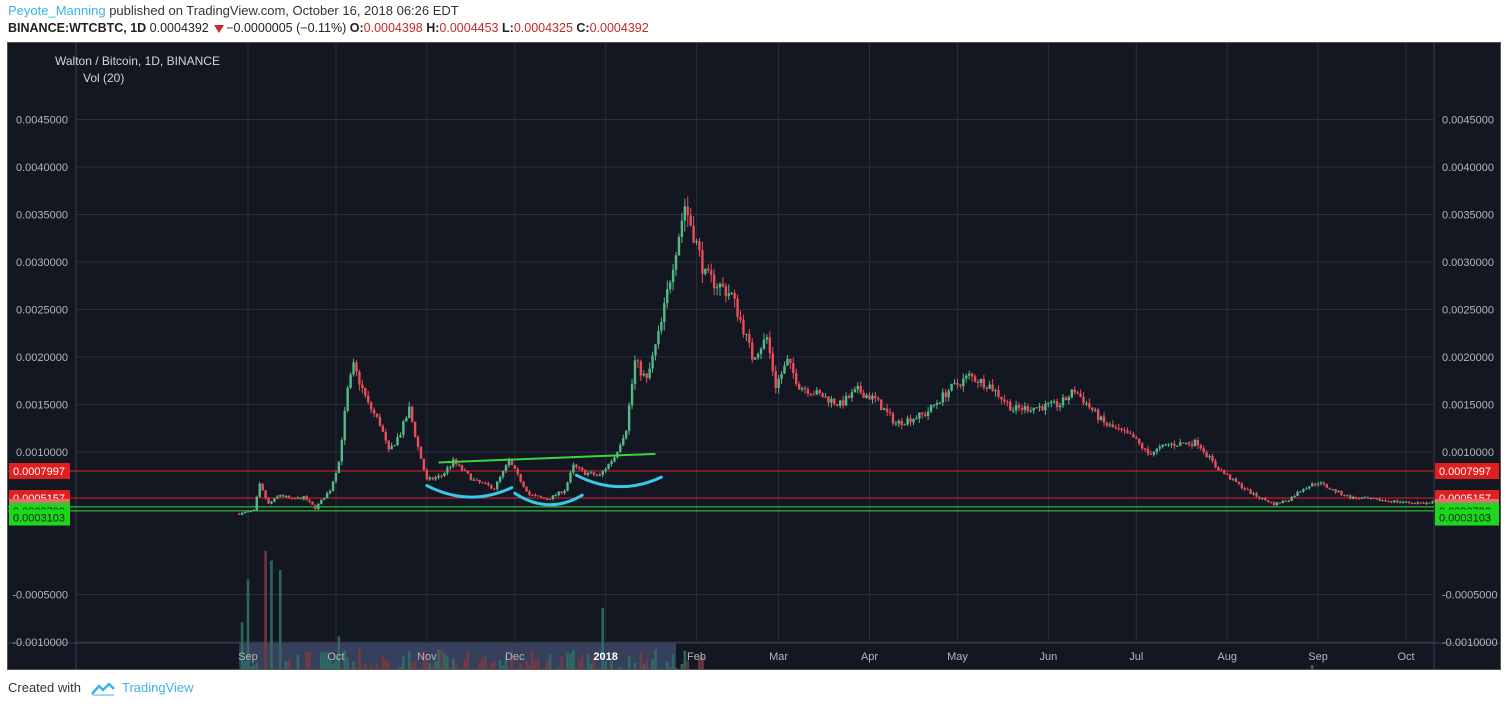 The image size is (1508, 706). I want to click on x-tick-label: Sep, so click(248, 657).